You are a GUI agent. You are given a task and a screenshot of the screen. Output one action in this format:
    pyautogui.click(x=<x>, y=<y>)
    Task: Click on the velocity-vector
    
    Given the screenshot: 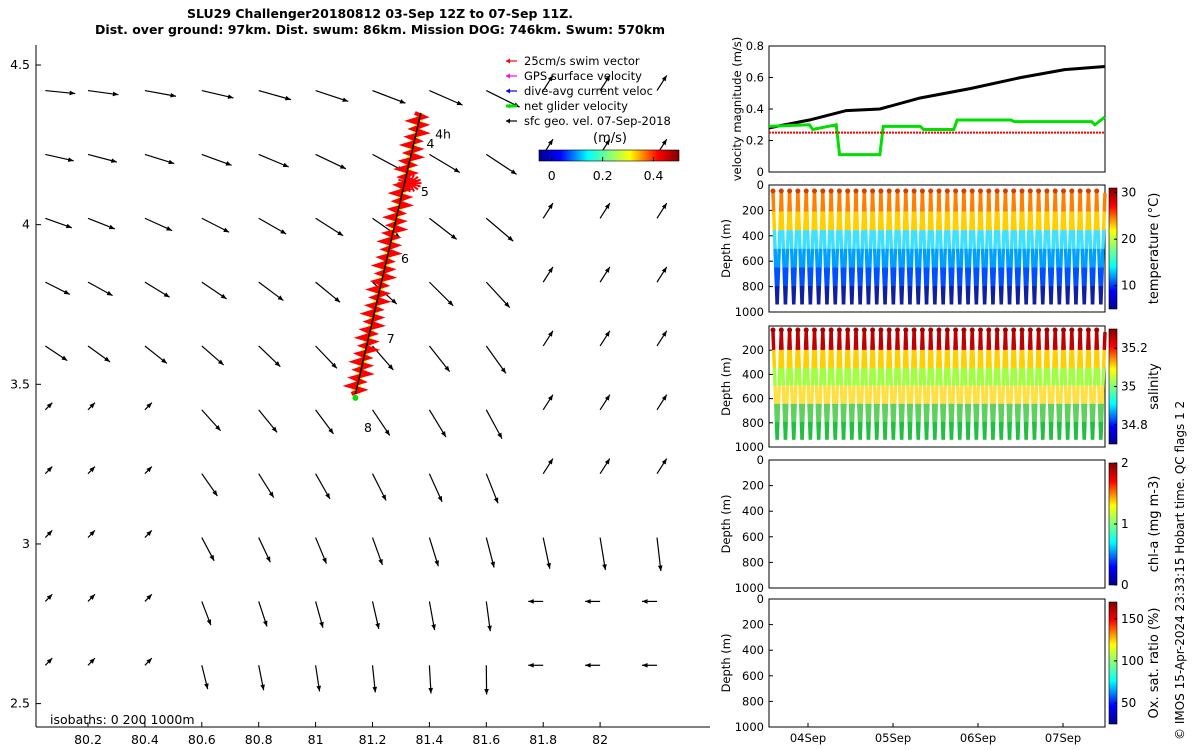 What is the action you would take?
    pyautogui.click(x=331, y=161)
    